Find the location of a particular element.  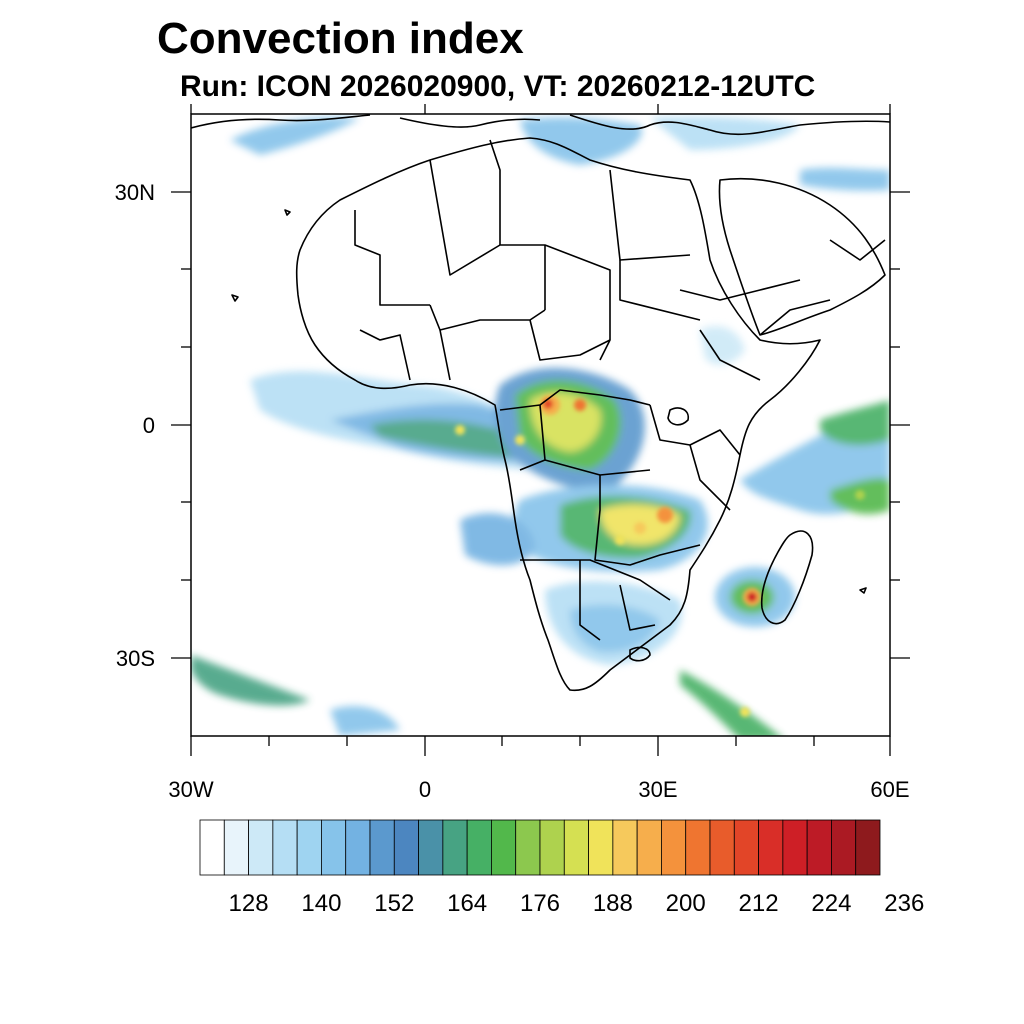

lon-label-30e: 30E is located at coordinates (657, 789).